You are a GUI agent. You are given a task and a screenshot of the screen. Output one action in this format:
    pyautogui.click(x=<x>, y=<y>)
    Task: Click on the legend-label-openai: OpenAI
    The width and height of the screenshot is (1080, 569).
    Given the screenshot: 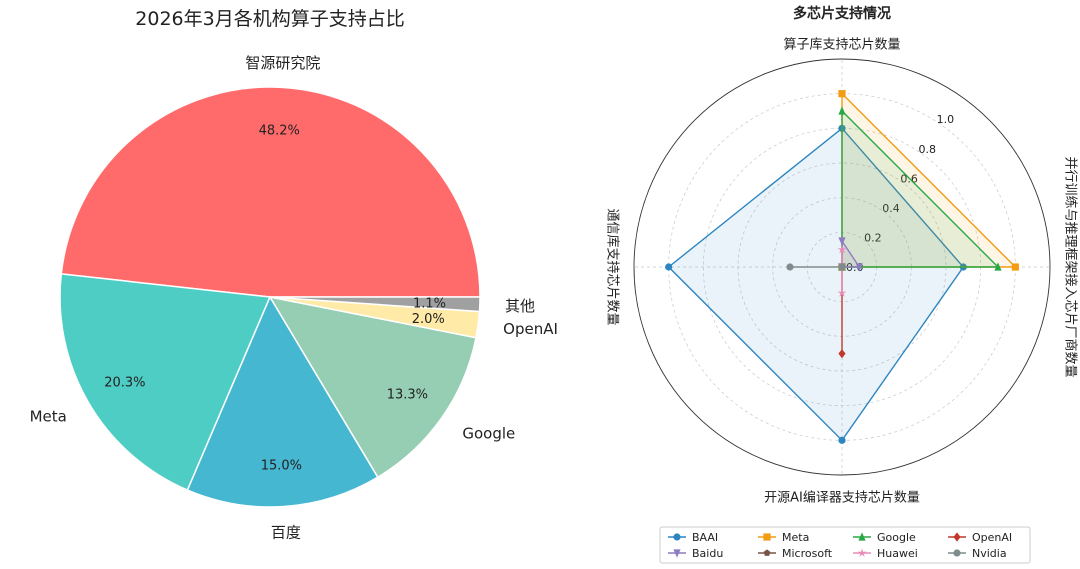 What is the action you would take?
    pyautogui.click(x=992, y=537)
    